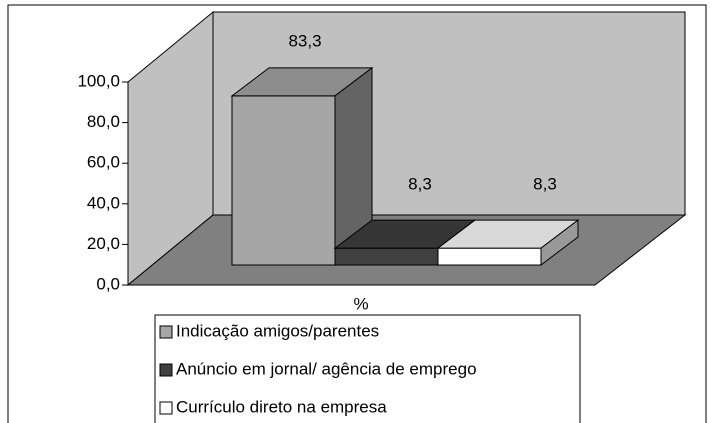 The image size is (723, 423). Describe the element at coordinates (103, 243) in the screenshot. I see `y-tick-label: 20,0` at that location.